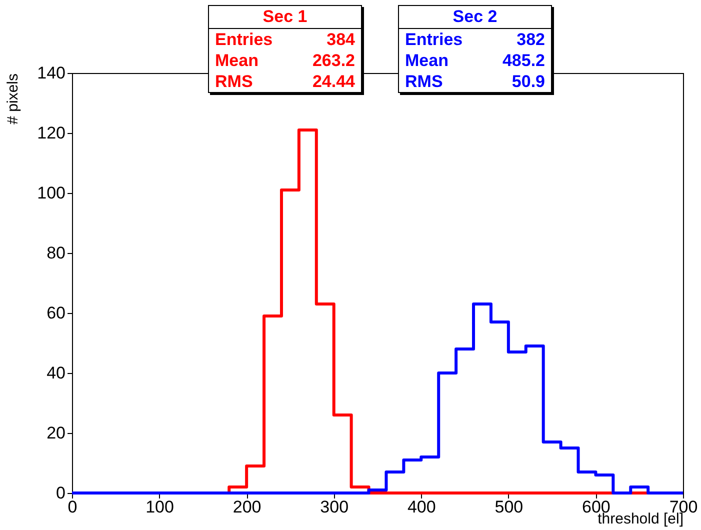  Describe the element at coordinates (509, 507) in the screenshot. I see `x-tick-label: 500` at that location.